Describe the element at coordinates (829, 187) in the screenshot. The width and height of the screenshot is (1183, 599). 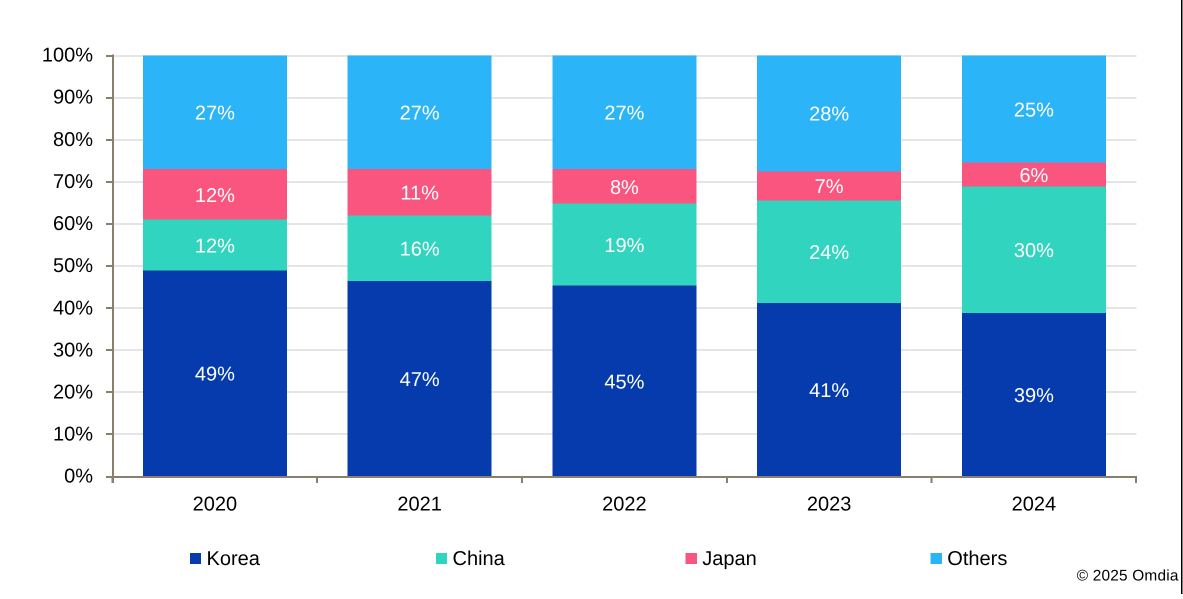
I see `svg-text: 7%` at that location.